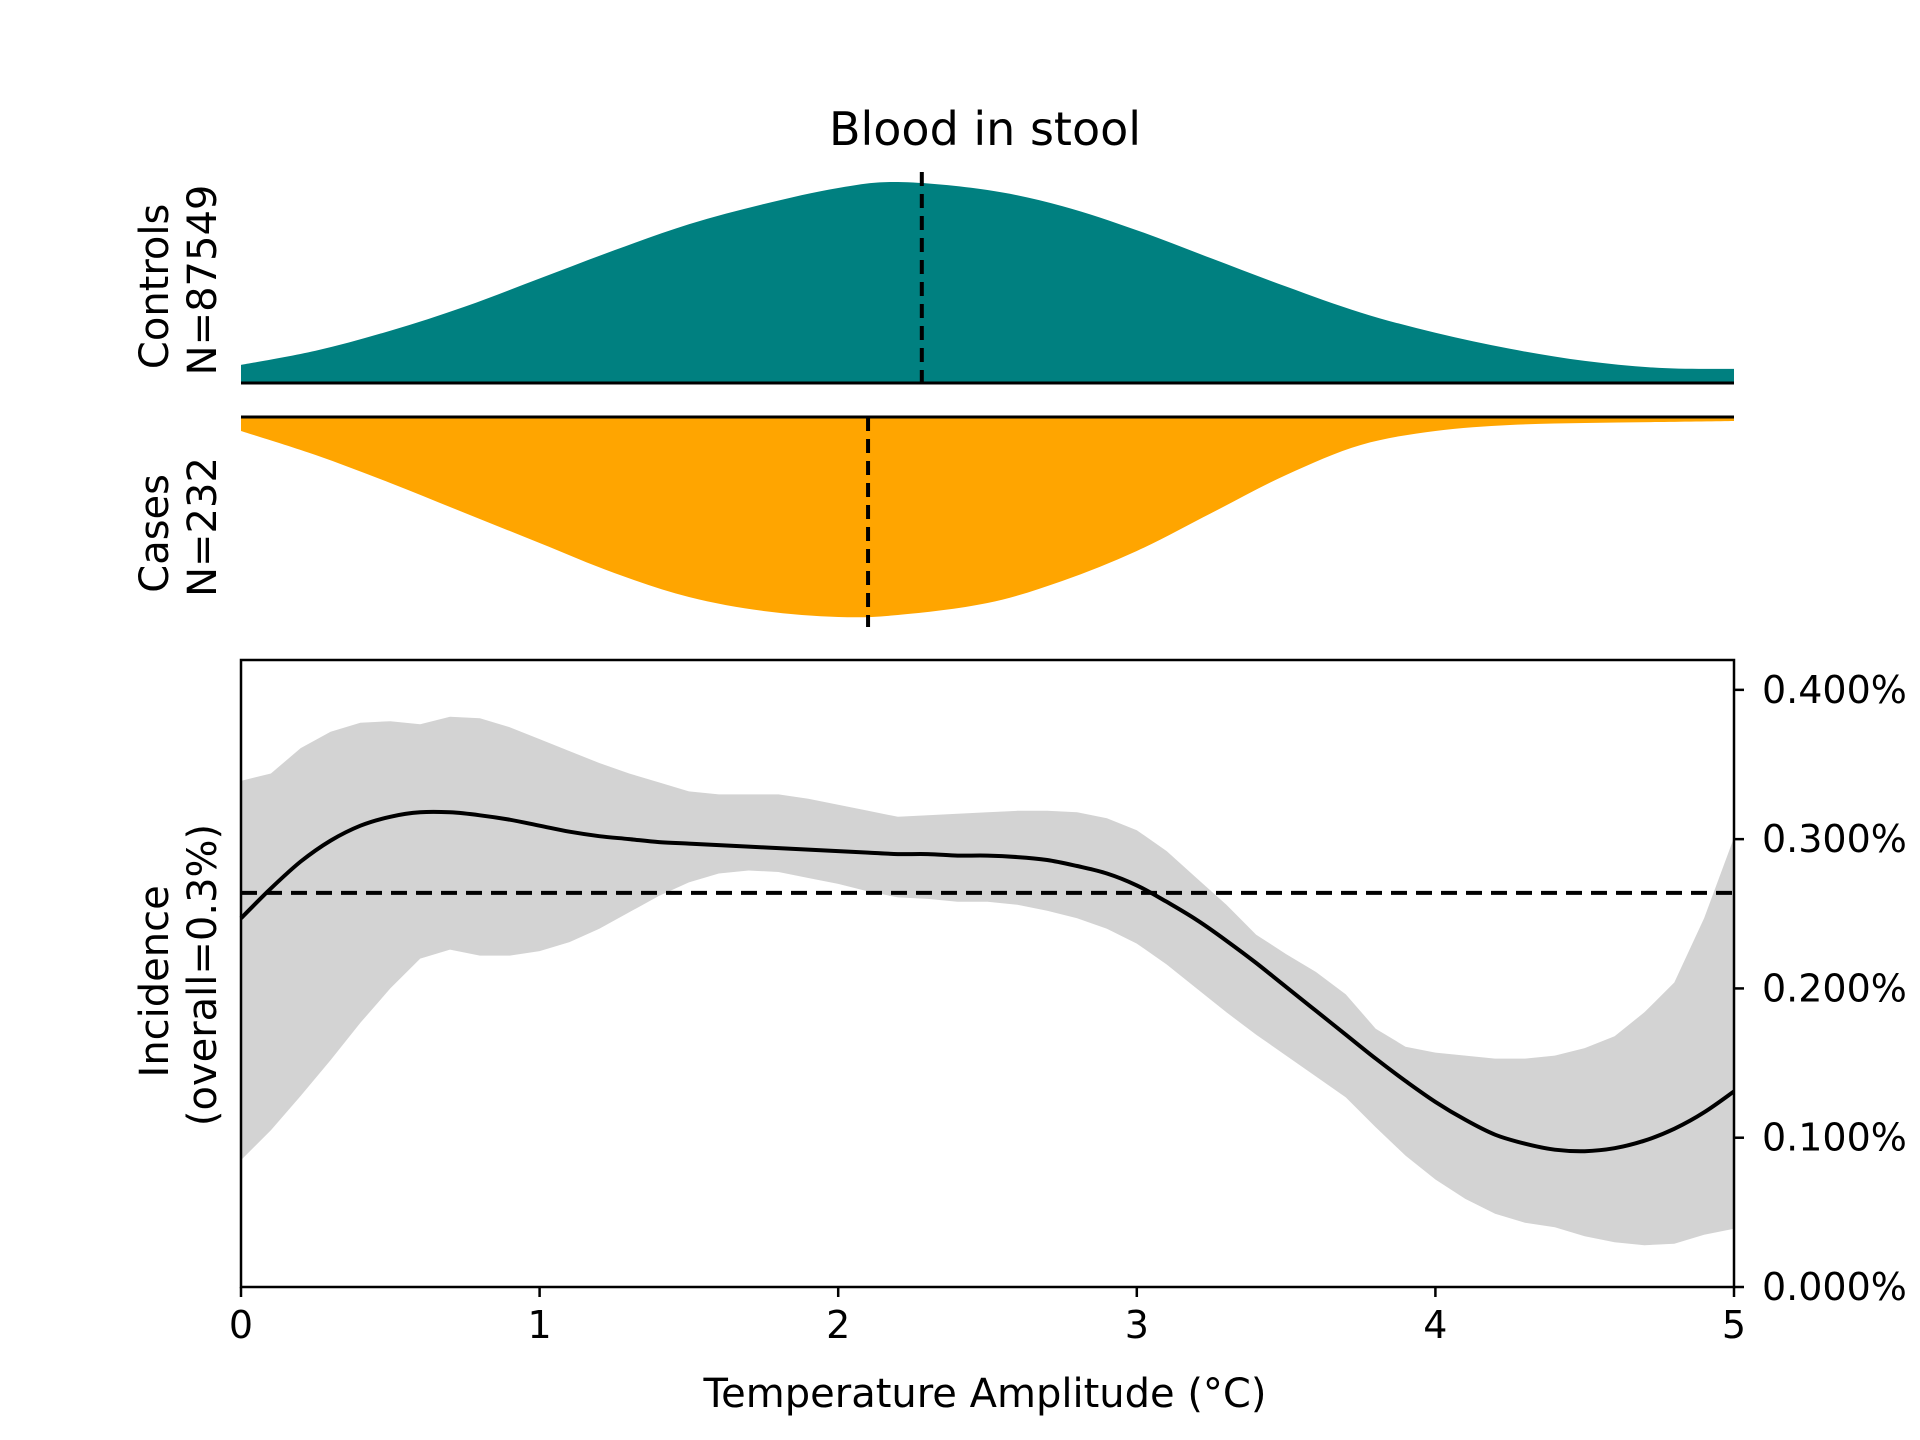 Image resolution: width=1920 pixels, height=1440 pixels. Describe the element at coordinates (987, 282) in the screenshot. I see `controls-density-area` at that location.